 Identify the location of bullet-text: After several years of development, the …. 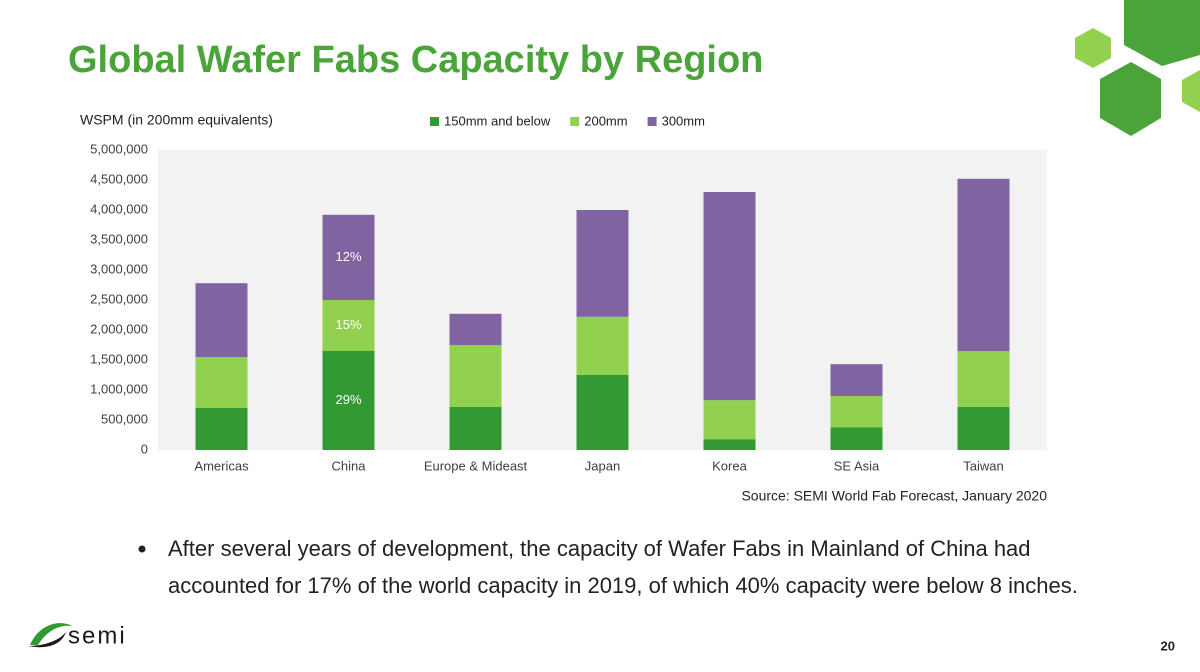
(623, 567).